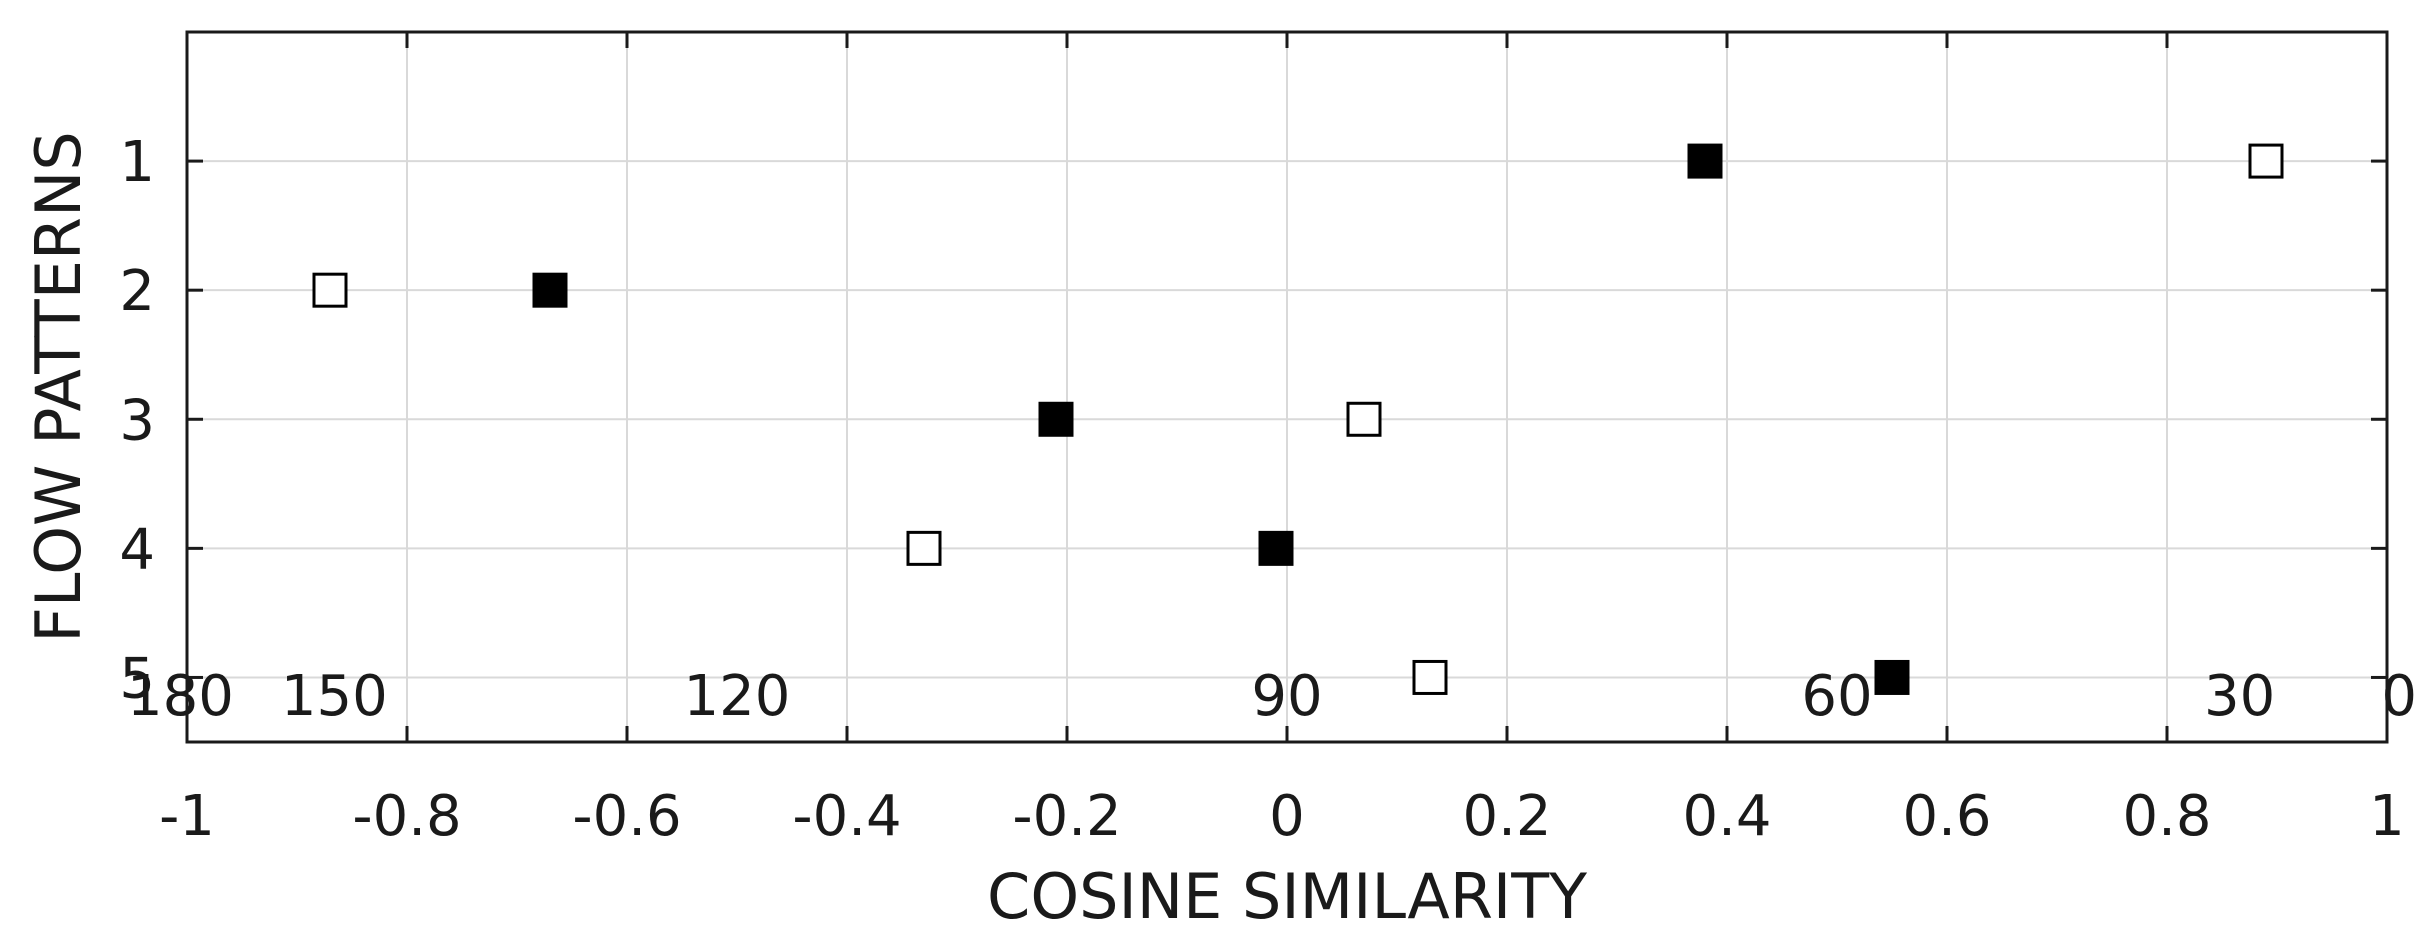  What do you see at coordinates (737, 696) in the screenshot?
I see `angle-label: 120` at bounding box center [737, 696].